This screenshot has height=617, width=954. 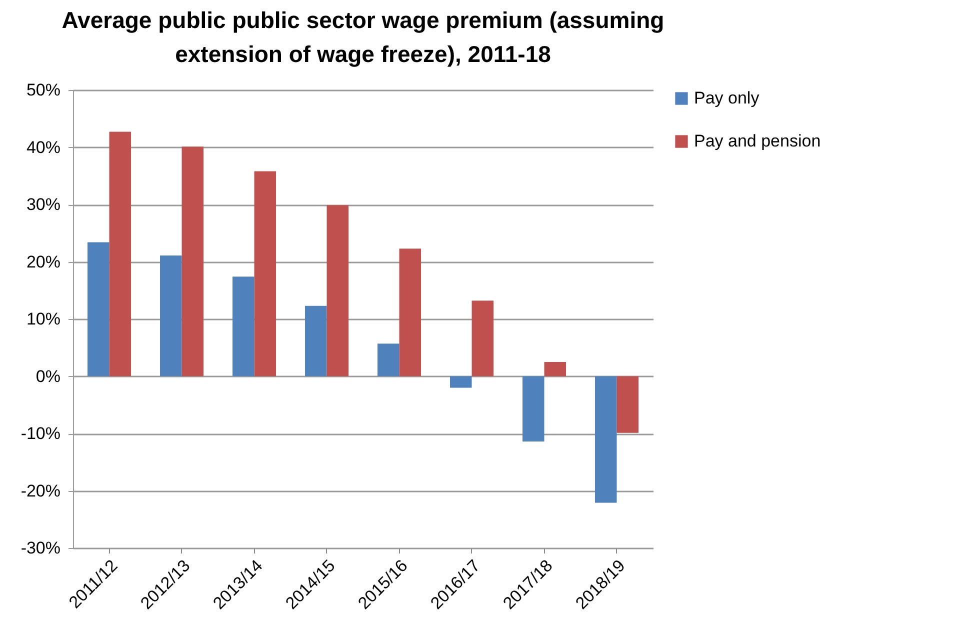 I want to click on y-tick-label: 50%, so click(x=43, y=90).